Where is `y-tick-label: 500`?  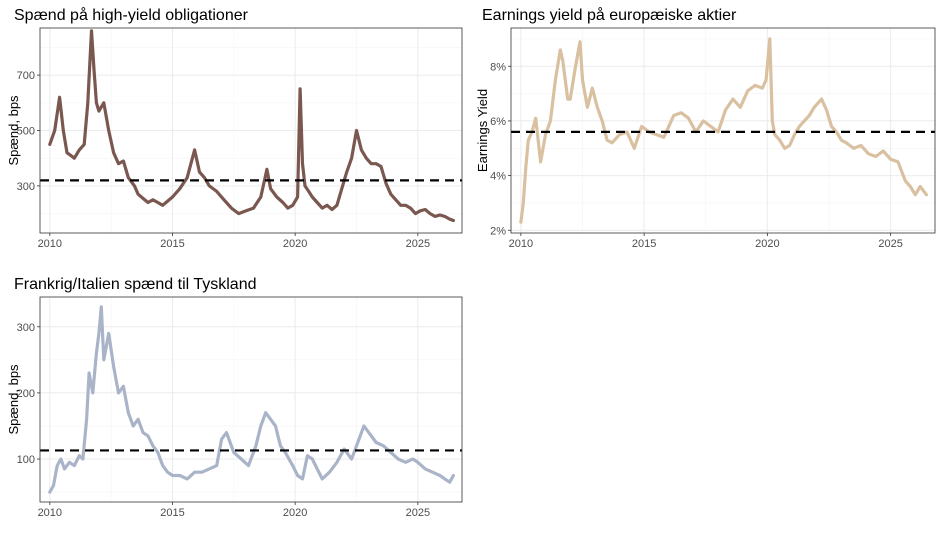 y-tick-label: 500 is located at coordinates (26, 132).